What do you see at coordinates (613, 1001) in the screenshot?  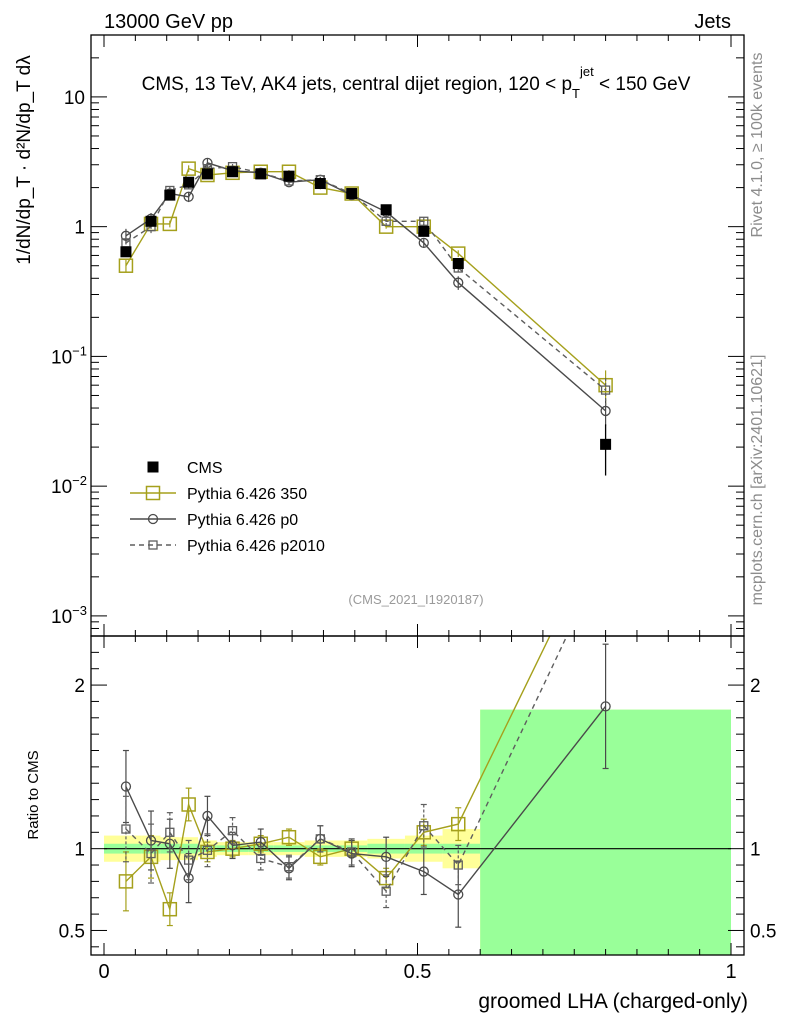 I see `x-axis-label: groomed LHA (charged-only)` at bounding box center [613, 1001].